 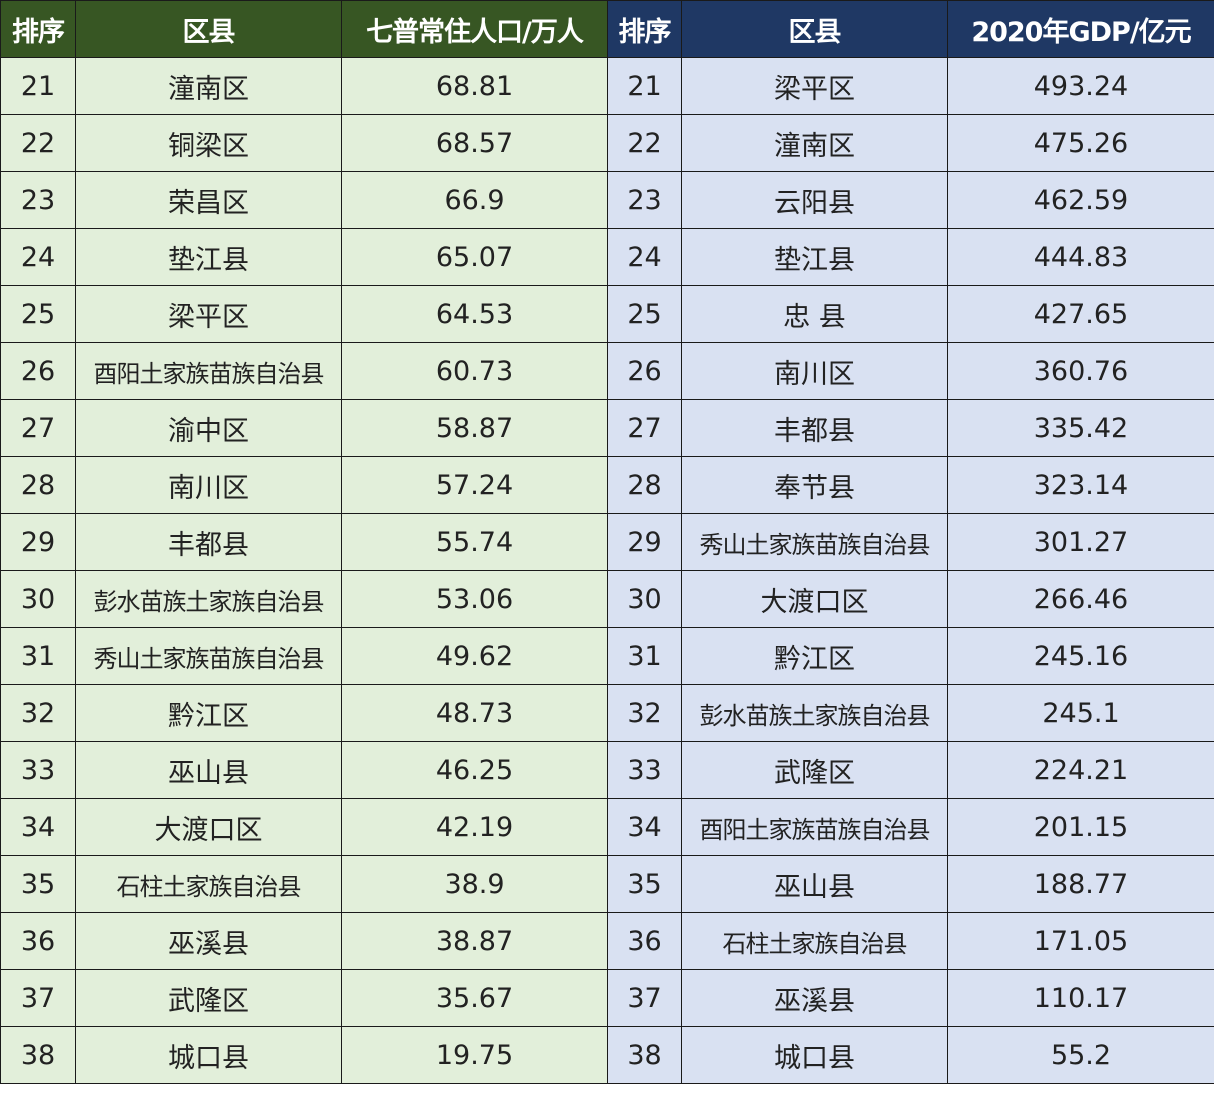 I want to click on cell-left-district: 秀山土家族苗族自治县, so click(x=208, y=656).